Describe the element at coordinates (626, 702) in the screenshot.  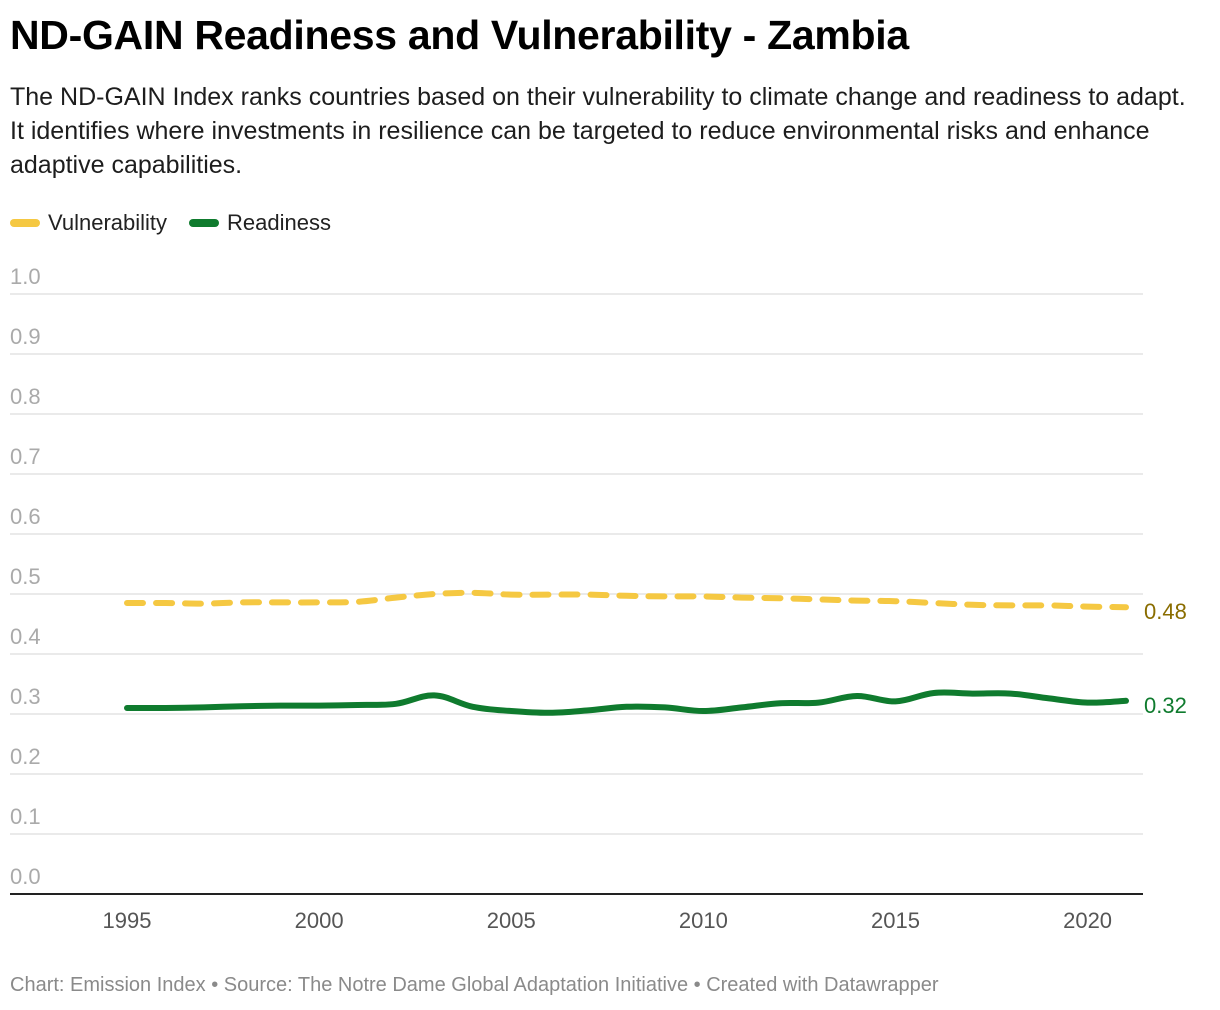
I see `series-line-readiness` at that location.